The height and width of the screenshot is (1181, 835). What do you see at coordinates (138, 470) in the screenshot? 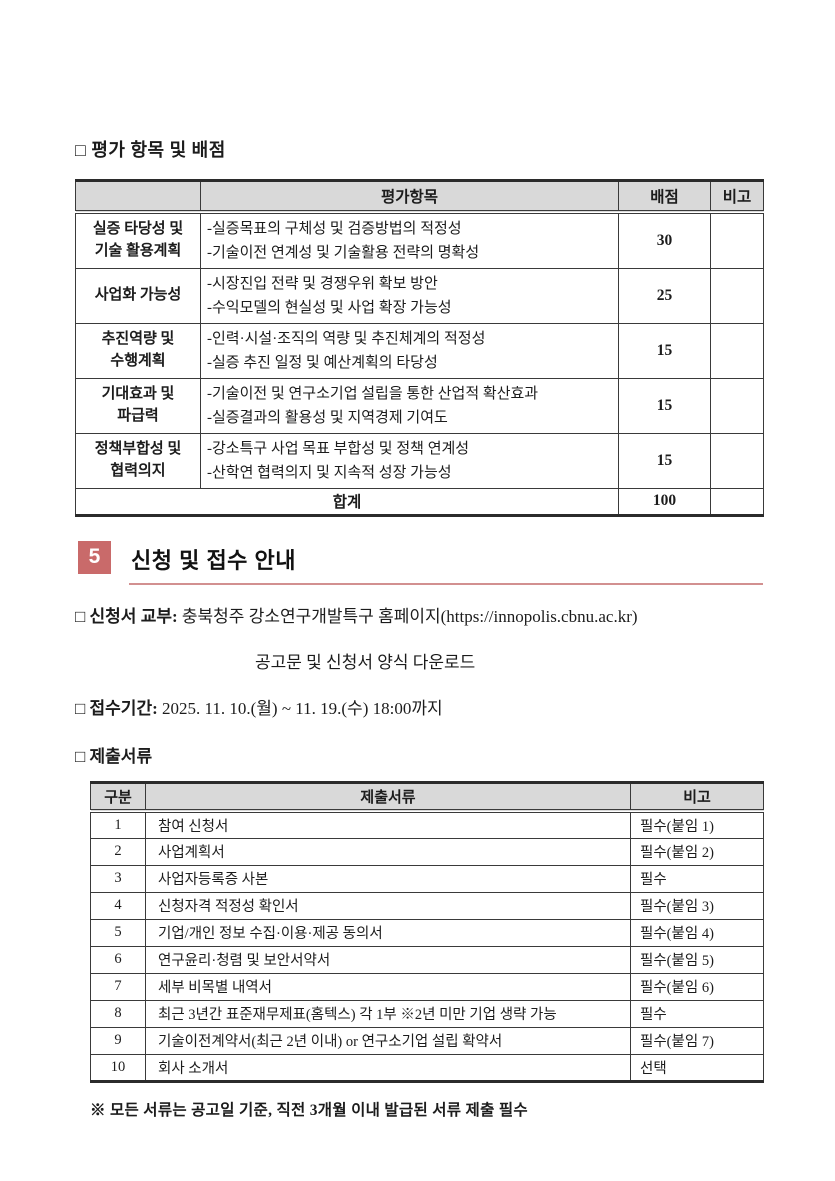
I see `category-line: 협력의지` at bounding box center [138, 470].